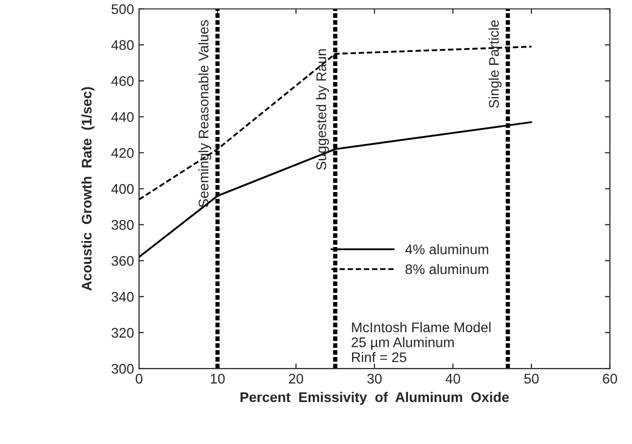 This screenshot has width=632, height=444. What do you see at coordinates (122, 117) in the screenshot?
I see `y-tick-label: 440` at bounding box center [122, 117].